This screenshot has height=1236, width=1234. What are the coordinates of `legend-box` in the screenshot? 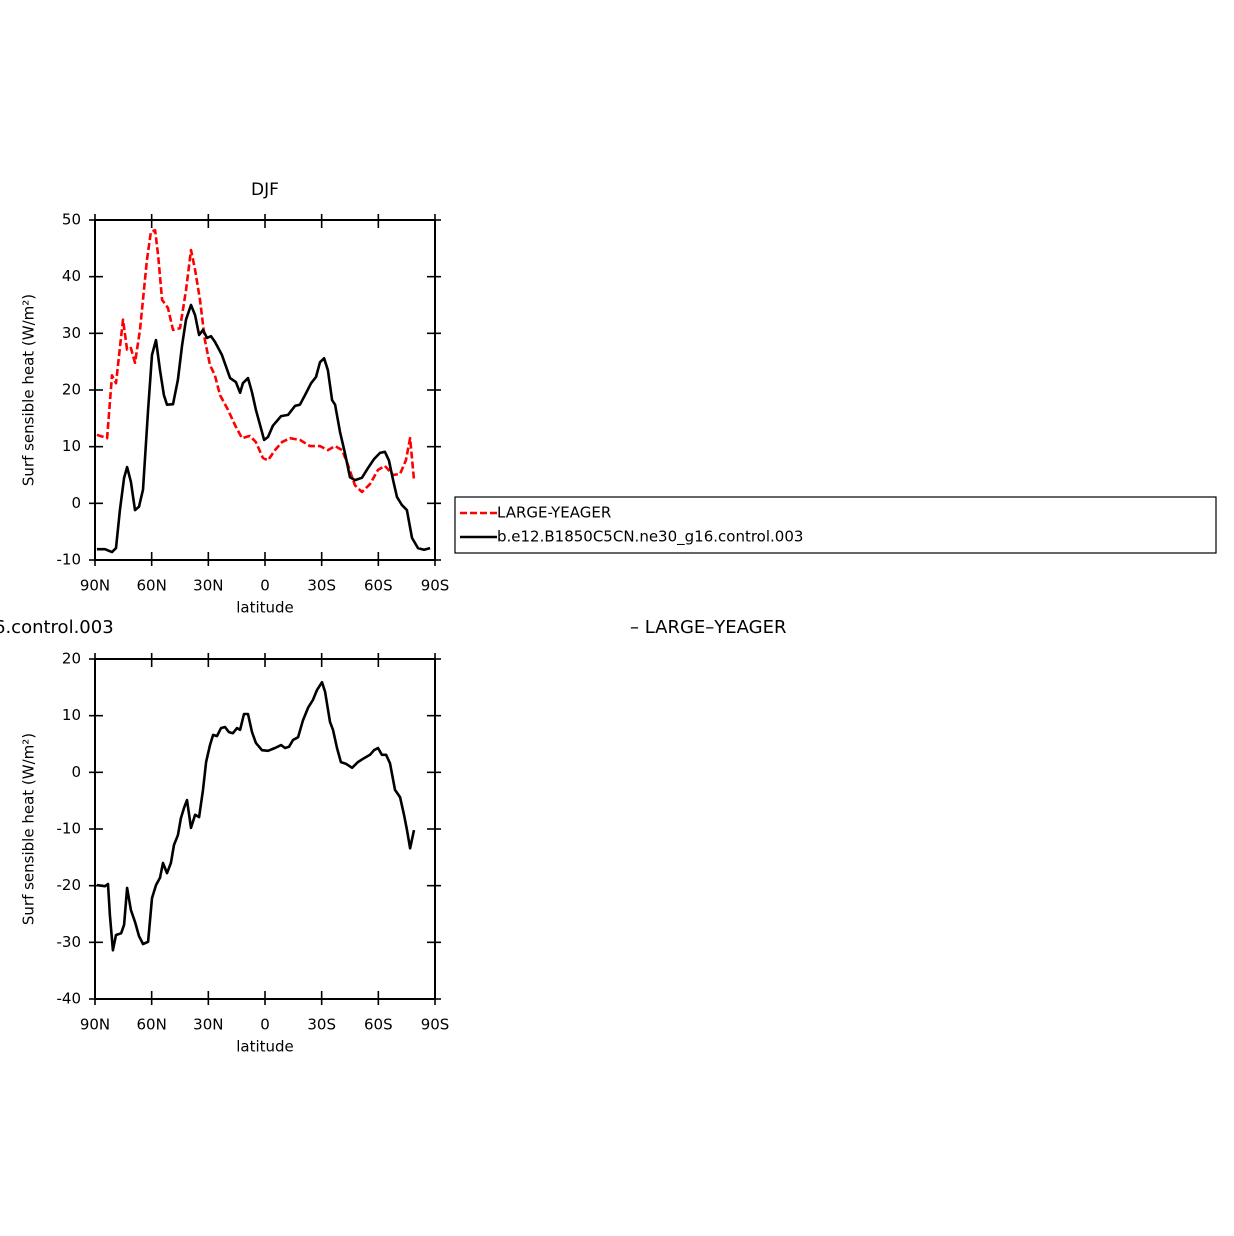 It's located at (835, 525).